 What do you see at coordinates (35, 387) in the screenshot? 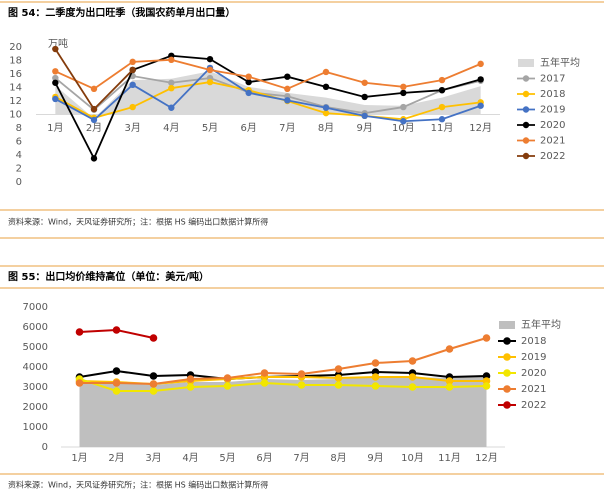
I see `y-tick-label: 3000` at bounding box center [35, 387].